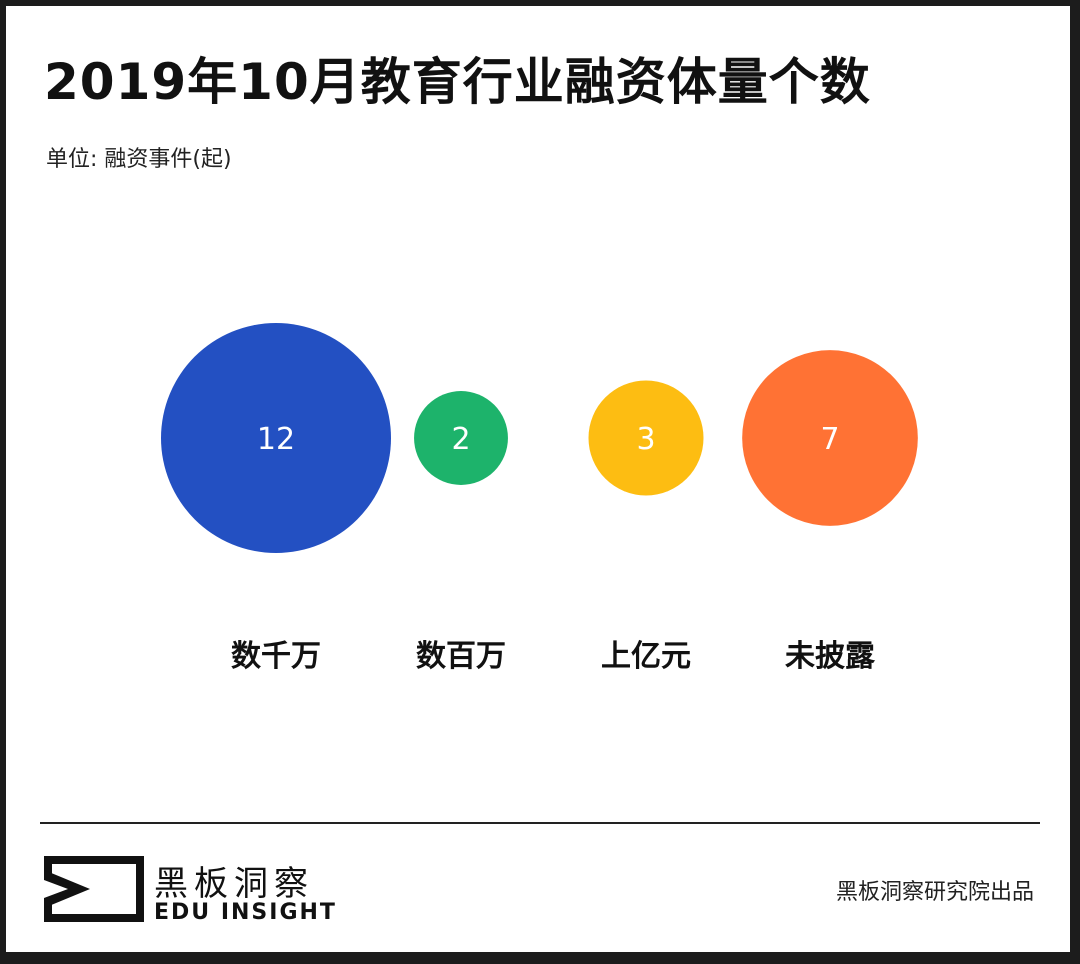 This screenshot has height=964, width=1080. I want to click on brand-name-cn: 黑板洞察, so click(234, 884).